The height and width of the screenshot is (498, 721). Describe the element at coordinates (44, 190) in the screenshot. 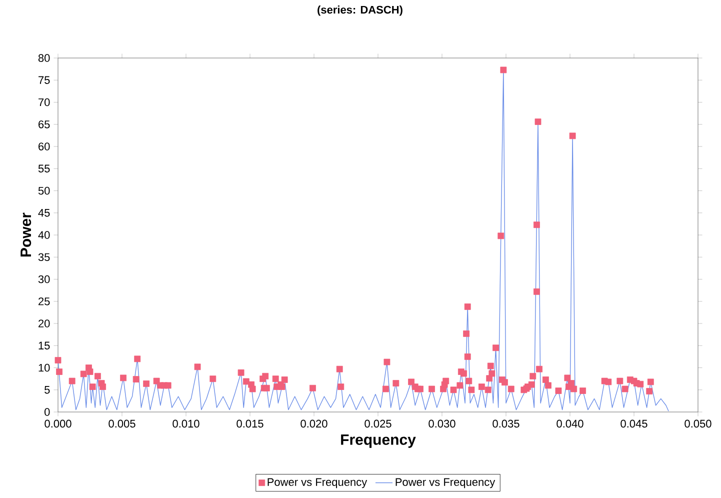

I see `y-tick-label: 50` at that location.